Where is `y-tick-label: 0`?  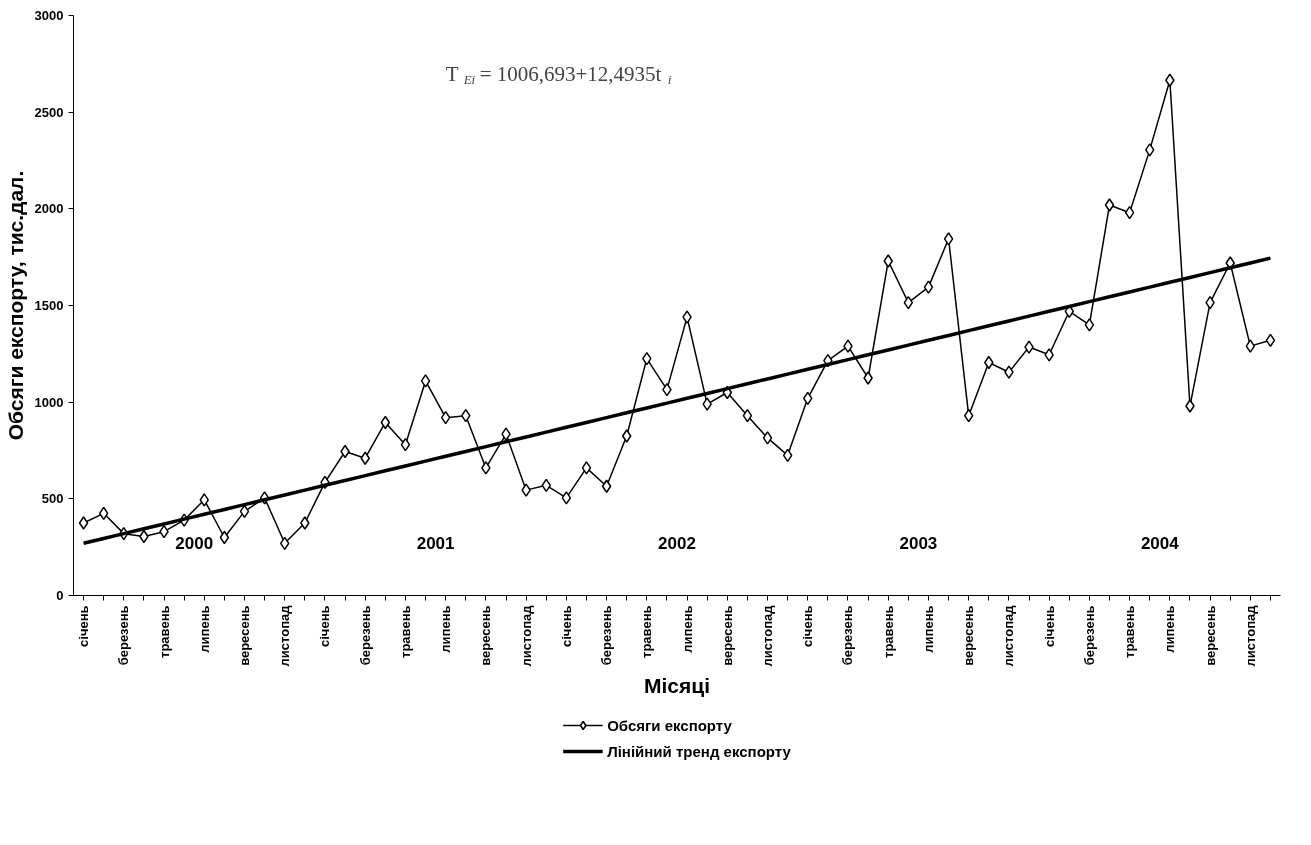 y-tick-label: 0 is located at coordinates (60, 595).